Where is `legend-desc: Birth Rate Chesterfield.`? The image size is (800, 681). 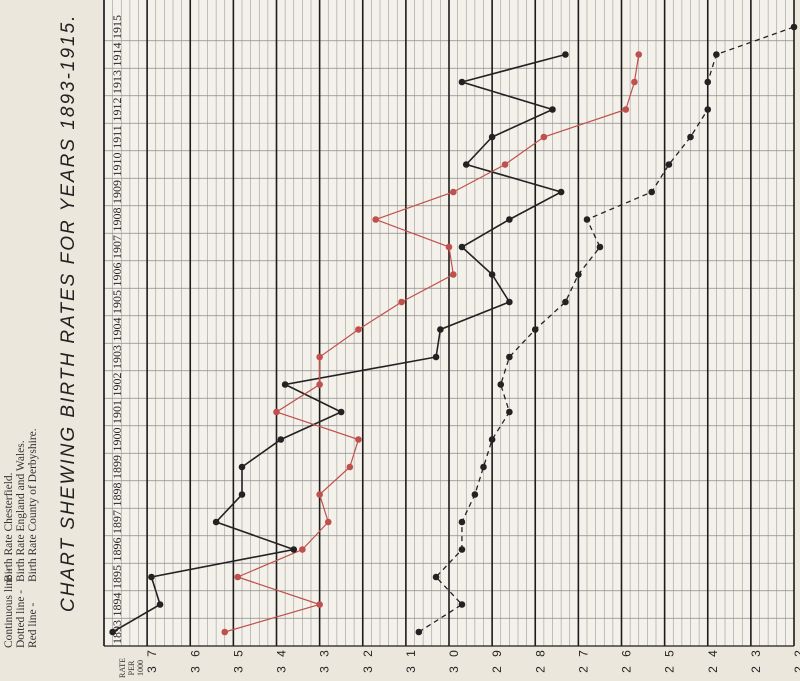 legend-desc: Birth Rate Chesterfield. is located at coordinates (9, 527).